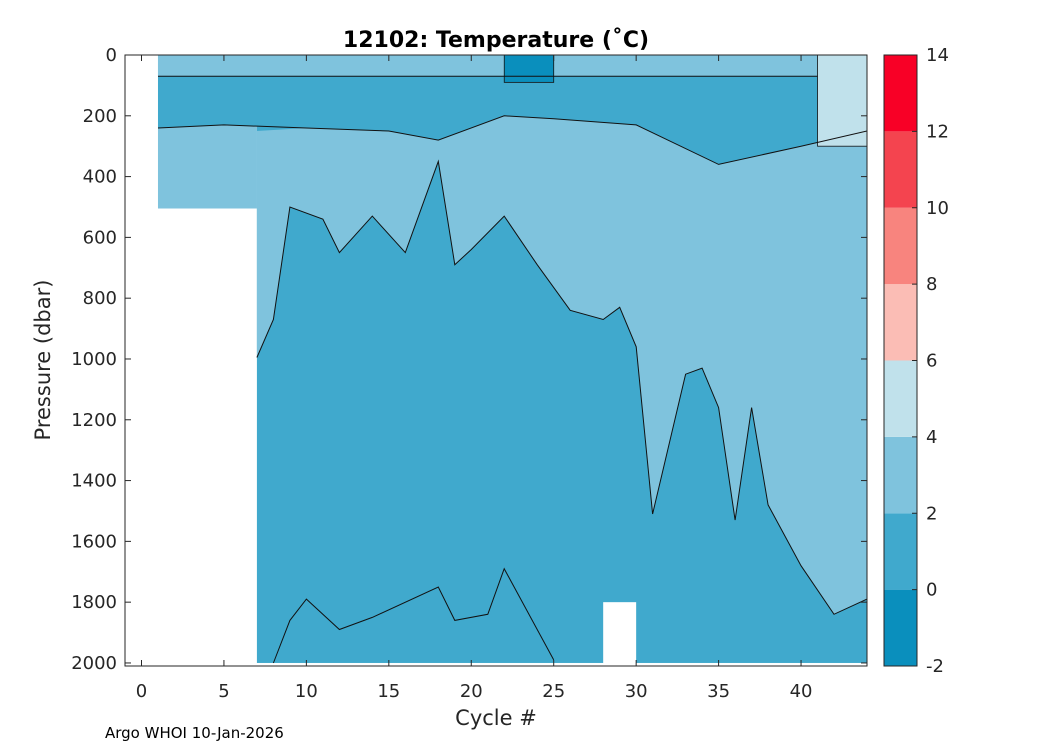  I want to click on colorbar-tick-label: 14, so click(937, 55).